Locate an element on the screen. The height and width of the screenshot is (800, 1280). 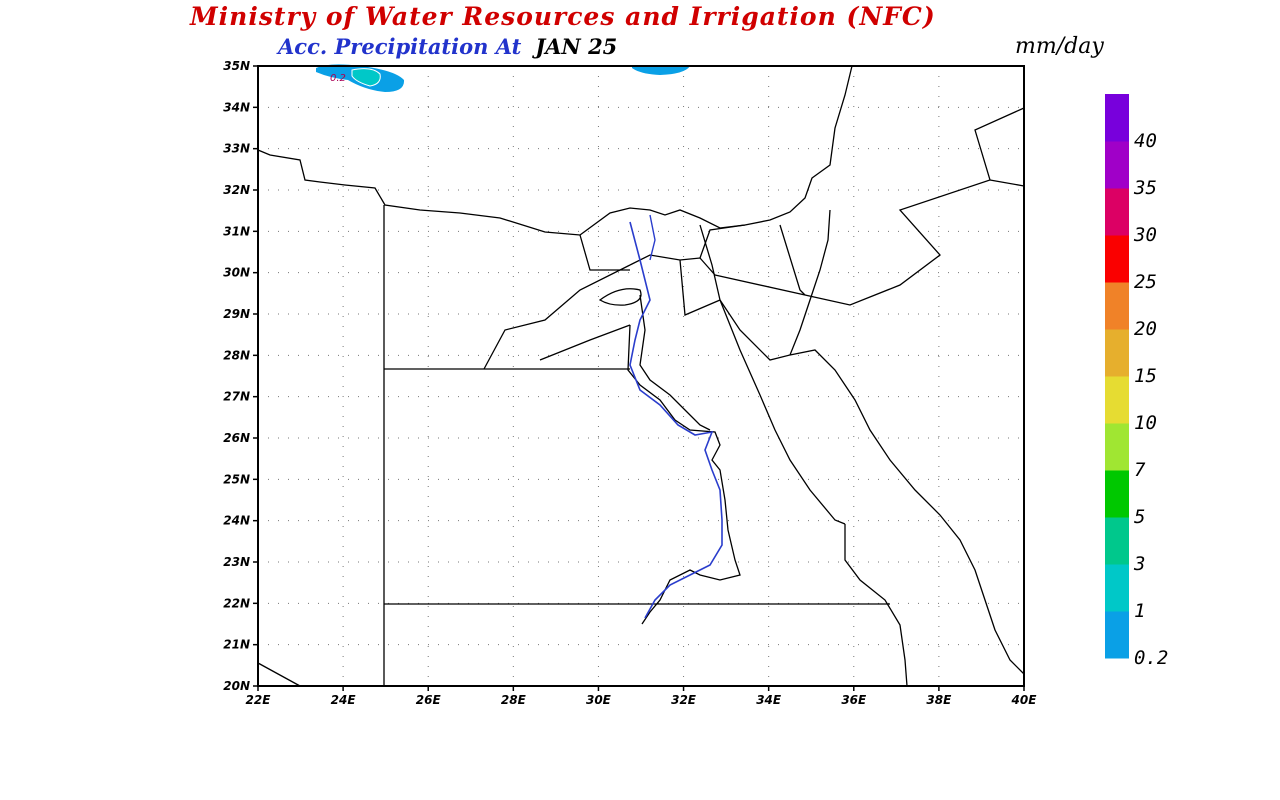
lat-tick-label: 35N is located at coordinates (236, 66).